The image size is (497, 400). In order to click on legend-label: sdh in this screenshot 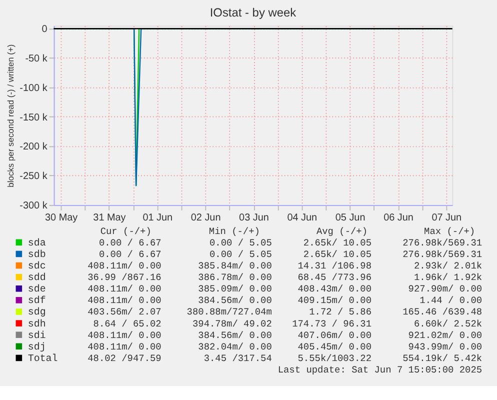, I will do `click(37, 324)`.